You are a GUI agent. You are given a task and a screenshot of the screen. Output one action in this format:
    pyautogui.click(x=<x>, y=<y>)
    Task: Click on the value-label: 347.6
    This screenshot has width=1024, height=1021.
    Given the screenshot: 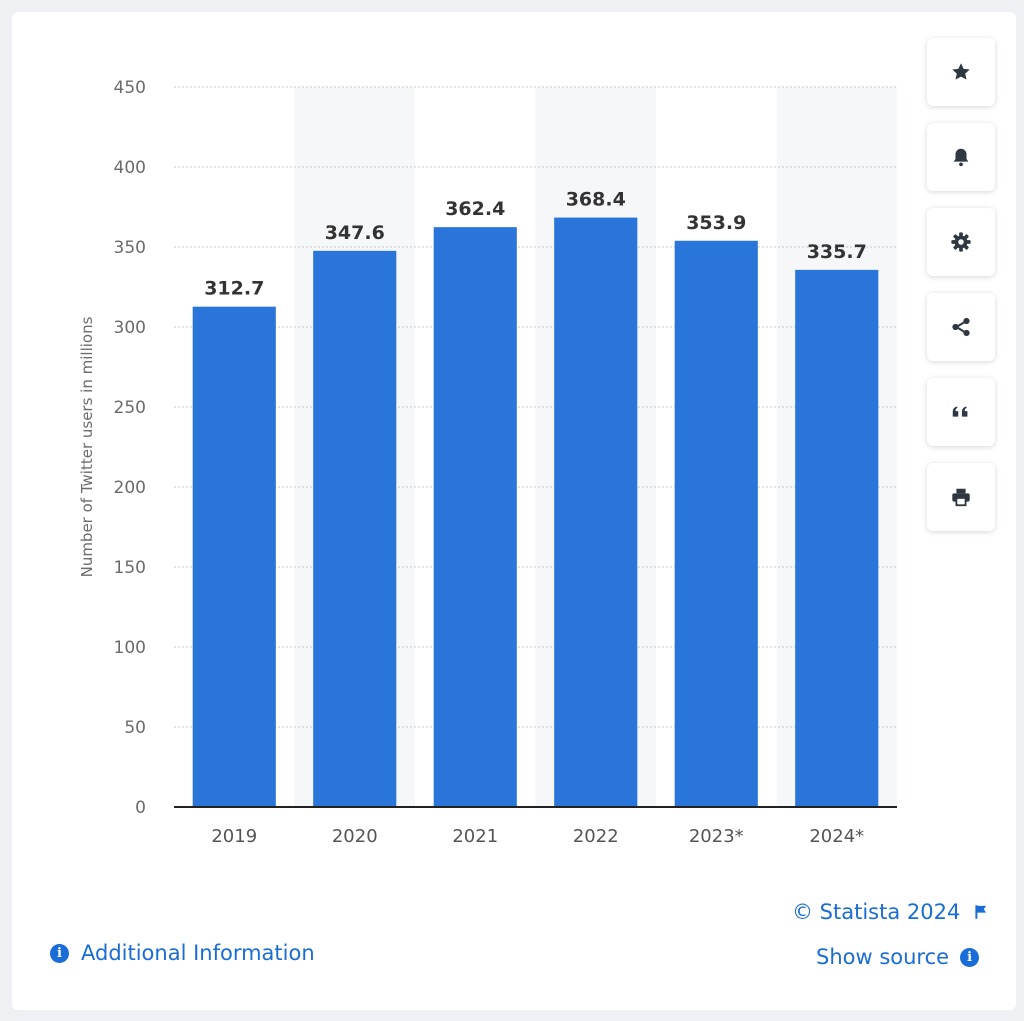 What is the action you would take?
    pyautogui.click(x=355, y=233)
    